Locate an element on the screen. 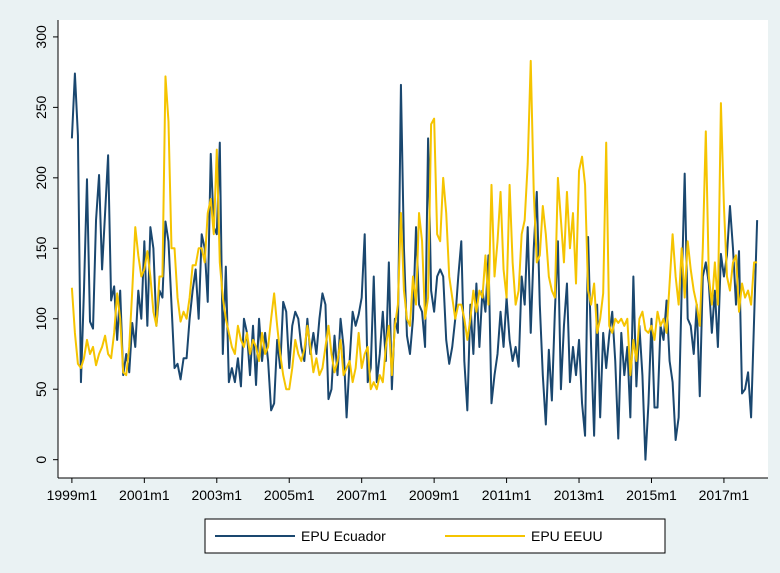 The image size is (780, 573). y-tick-label: 50 is located at coordinates (41, 389).